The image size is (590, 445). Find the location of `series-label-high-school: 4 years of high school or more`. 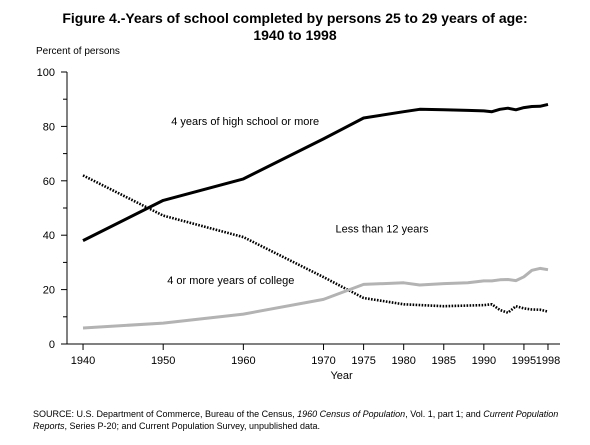

series-label-high-school: 4 years of high school or more is located at coordinates (245, 122).